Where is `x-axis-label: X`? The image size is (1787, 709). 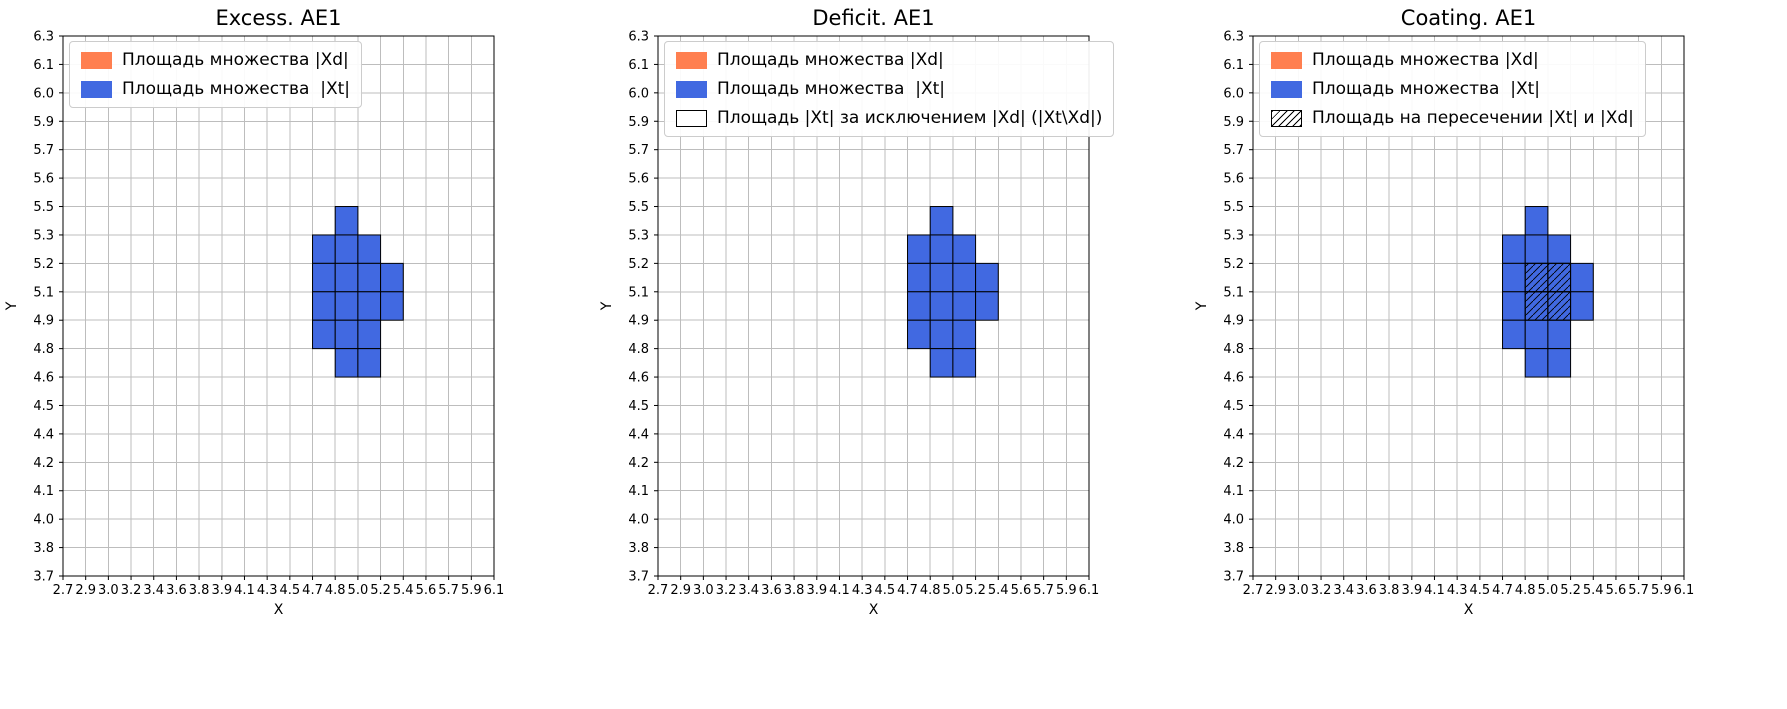 x-axis-label: X is located at coordinates (1469, 610).